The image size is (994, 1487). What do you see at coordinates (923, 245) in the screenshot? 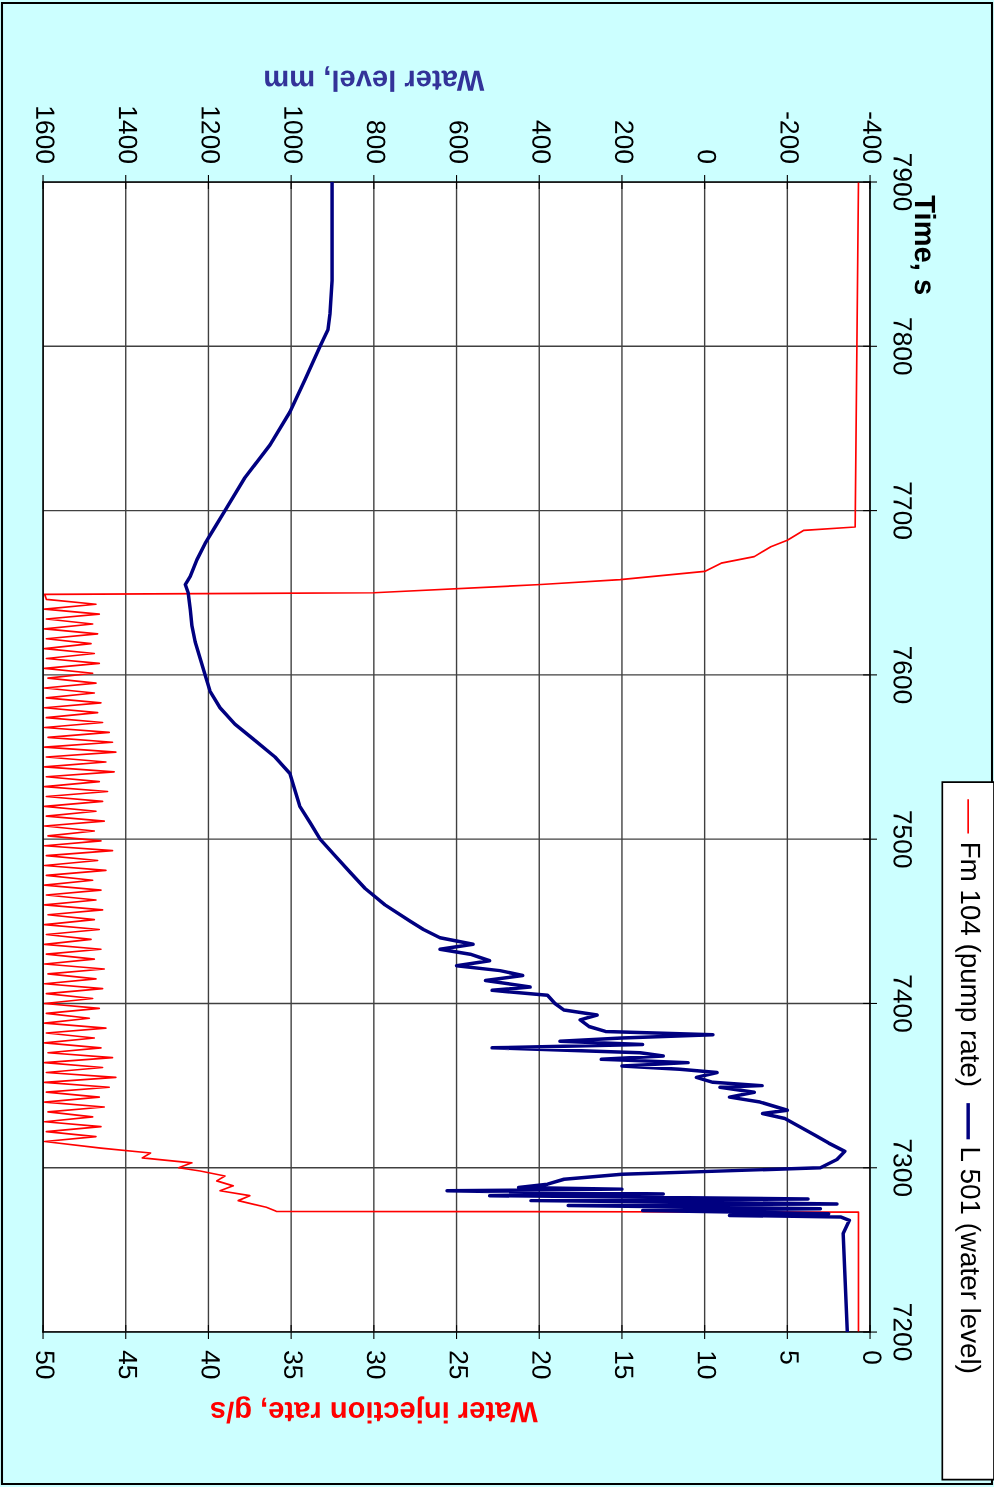
I see `y-axis-title: Time, s` at bounding box center [923, 245].